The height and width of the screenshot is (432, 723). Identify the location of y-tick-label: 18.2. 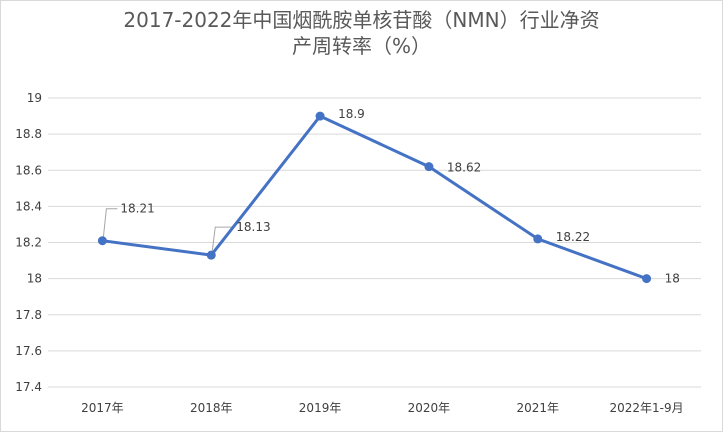
(28, 243).